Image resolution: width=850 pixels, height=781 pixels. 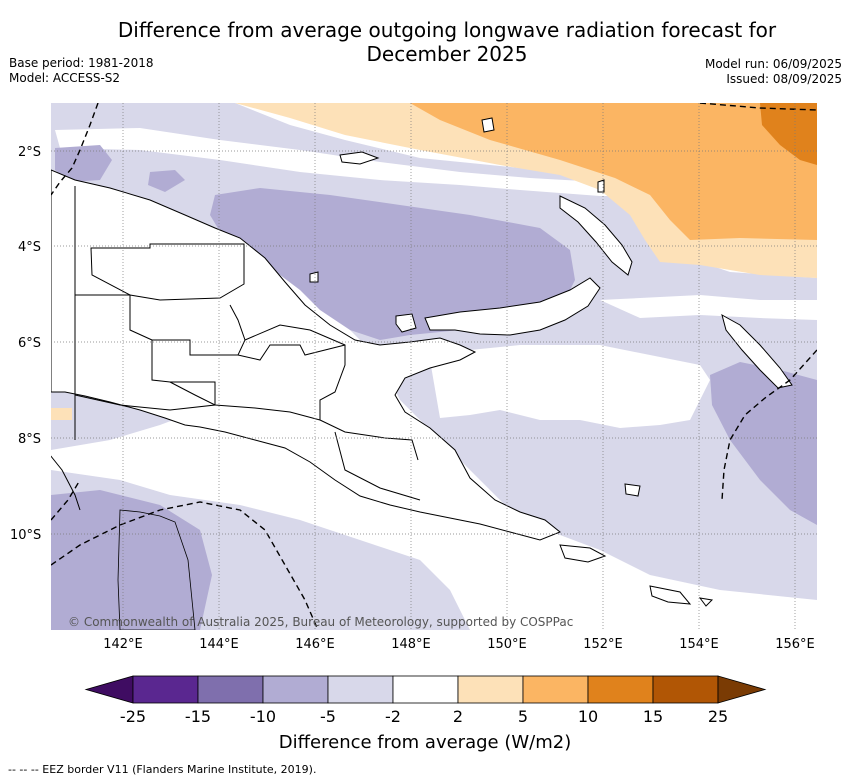 I want to click on anomaly-field-strong-positive, so click(x=788, y=134).